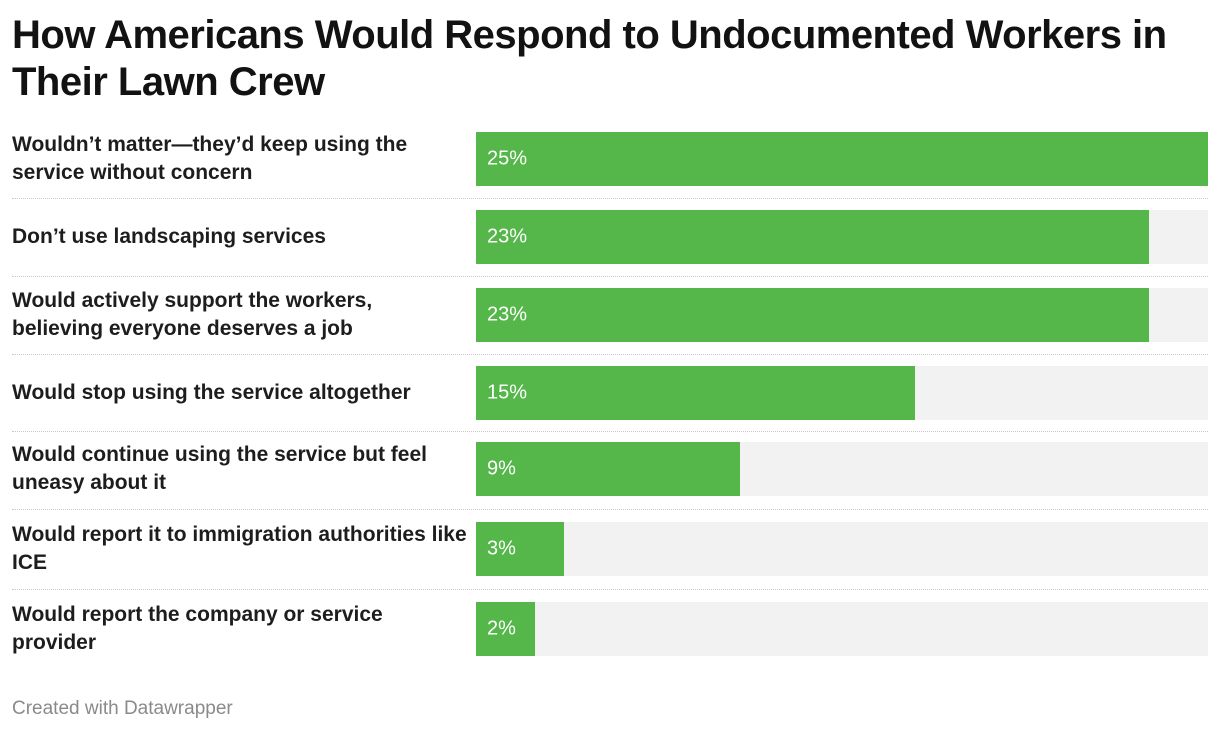  I want to click on category-label: Would stop using the service altogether, so click(211, 392).